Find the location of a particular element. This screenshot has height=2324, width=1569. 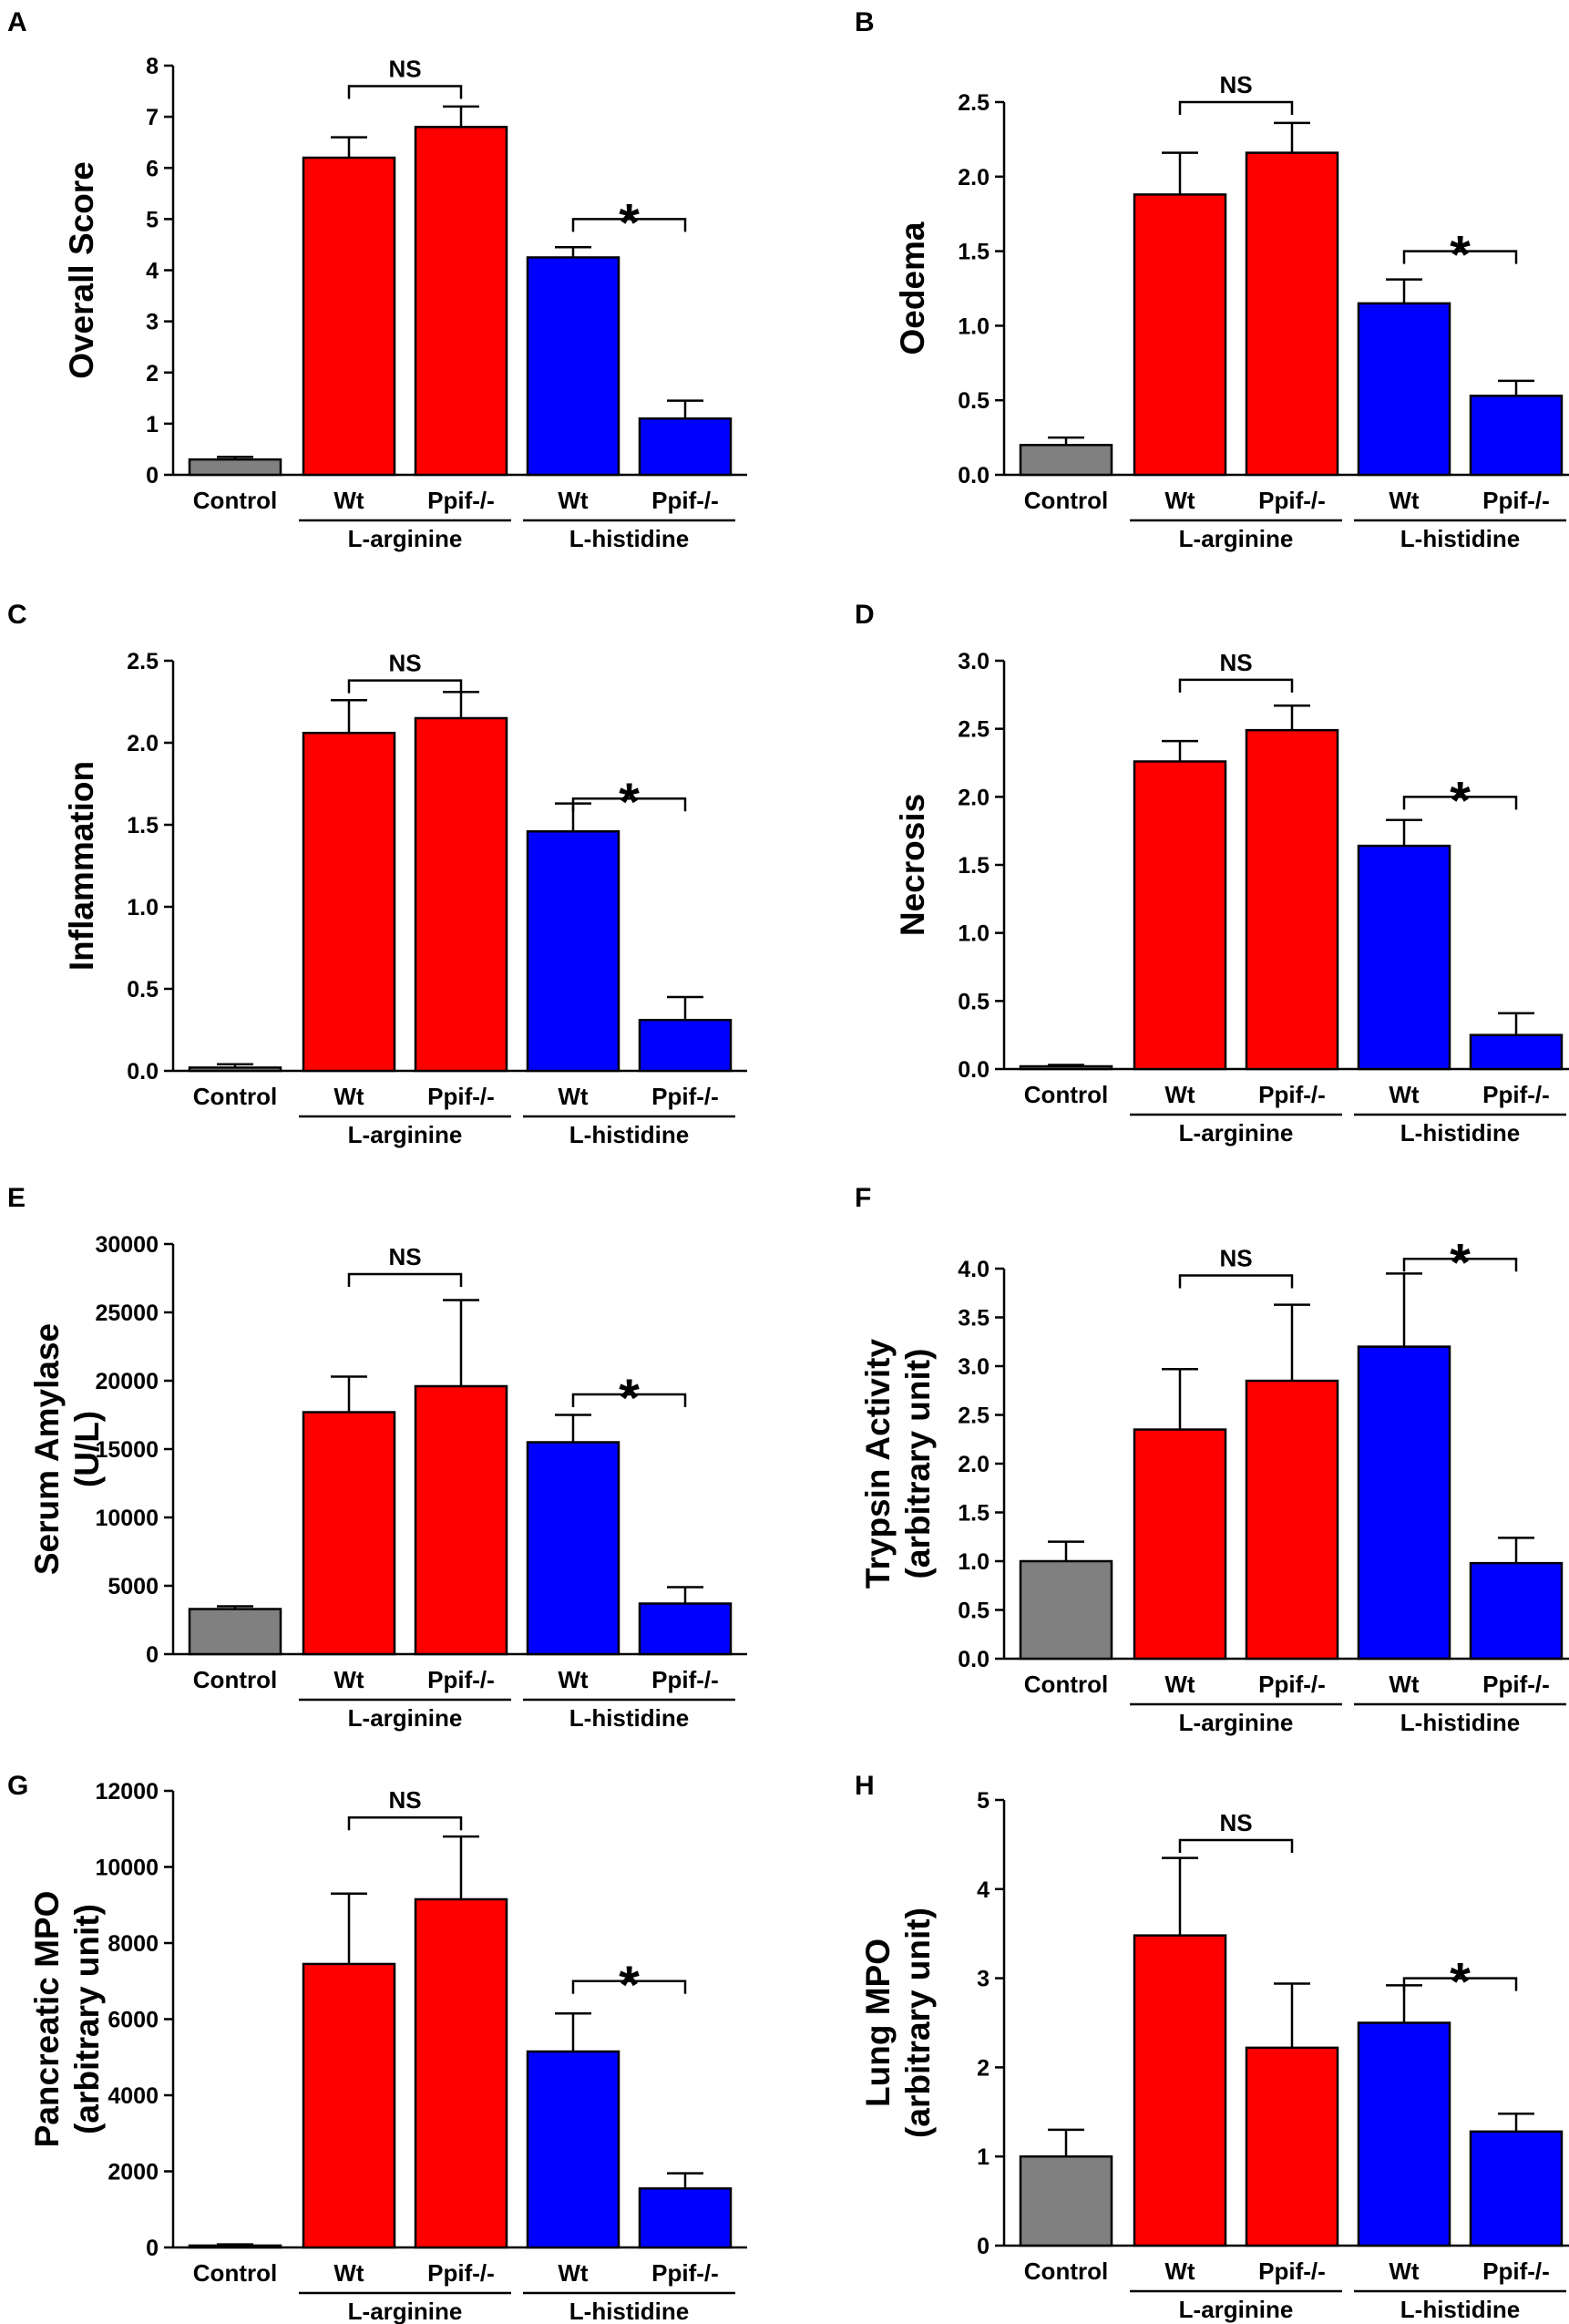

panel-label: B is located at coordinates (865, 22).